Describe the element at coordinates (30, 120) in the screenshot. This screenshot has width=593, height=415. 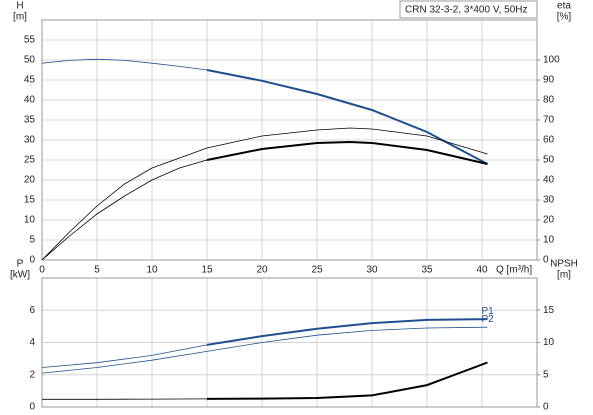
I see `y-tick-label: 35` at that location.